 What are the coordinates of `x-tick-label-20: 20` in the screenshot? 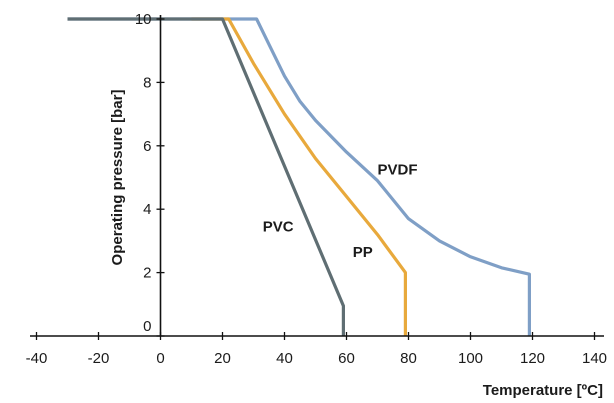 It's located at (222, 358).